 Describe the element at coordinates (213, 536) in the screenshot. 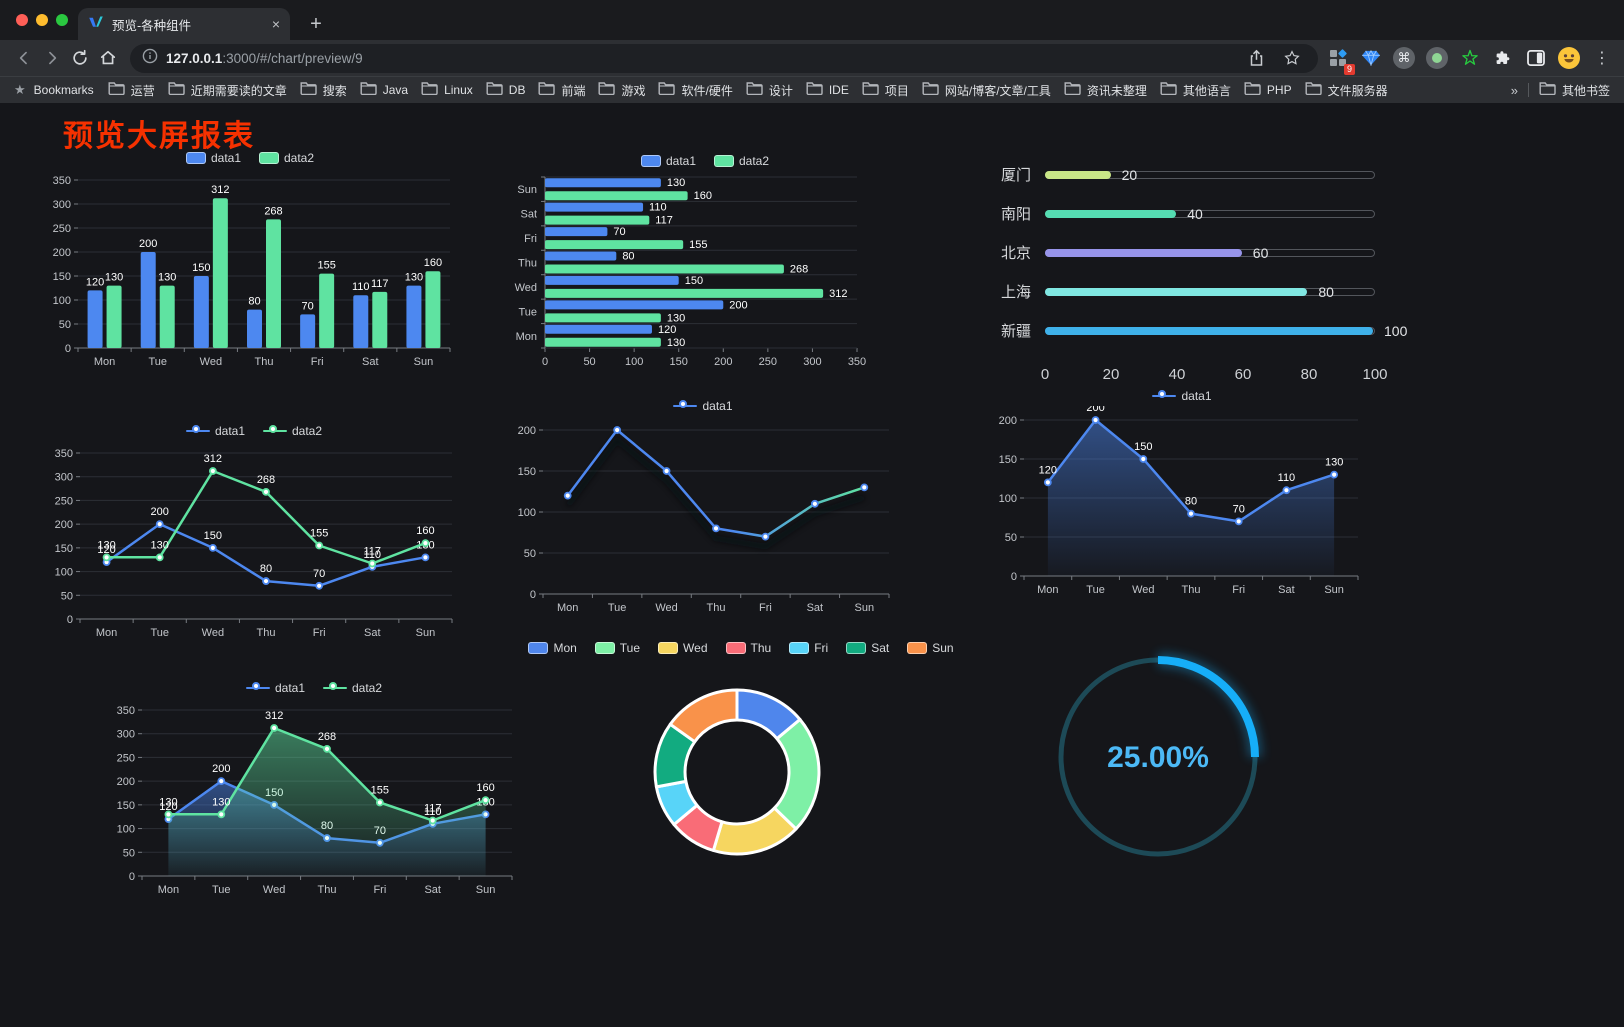

I see `svg-text: 150` at that location.